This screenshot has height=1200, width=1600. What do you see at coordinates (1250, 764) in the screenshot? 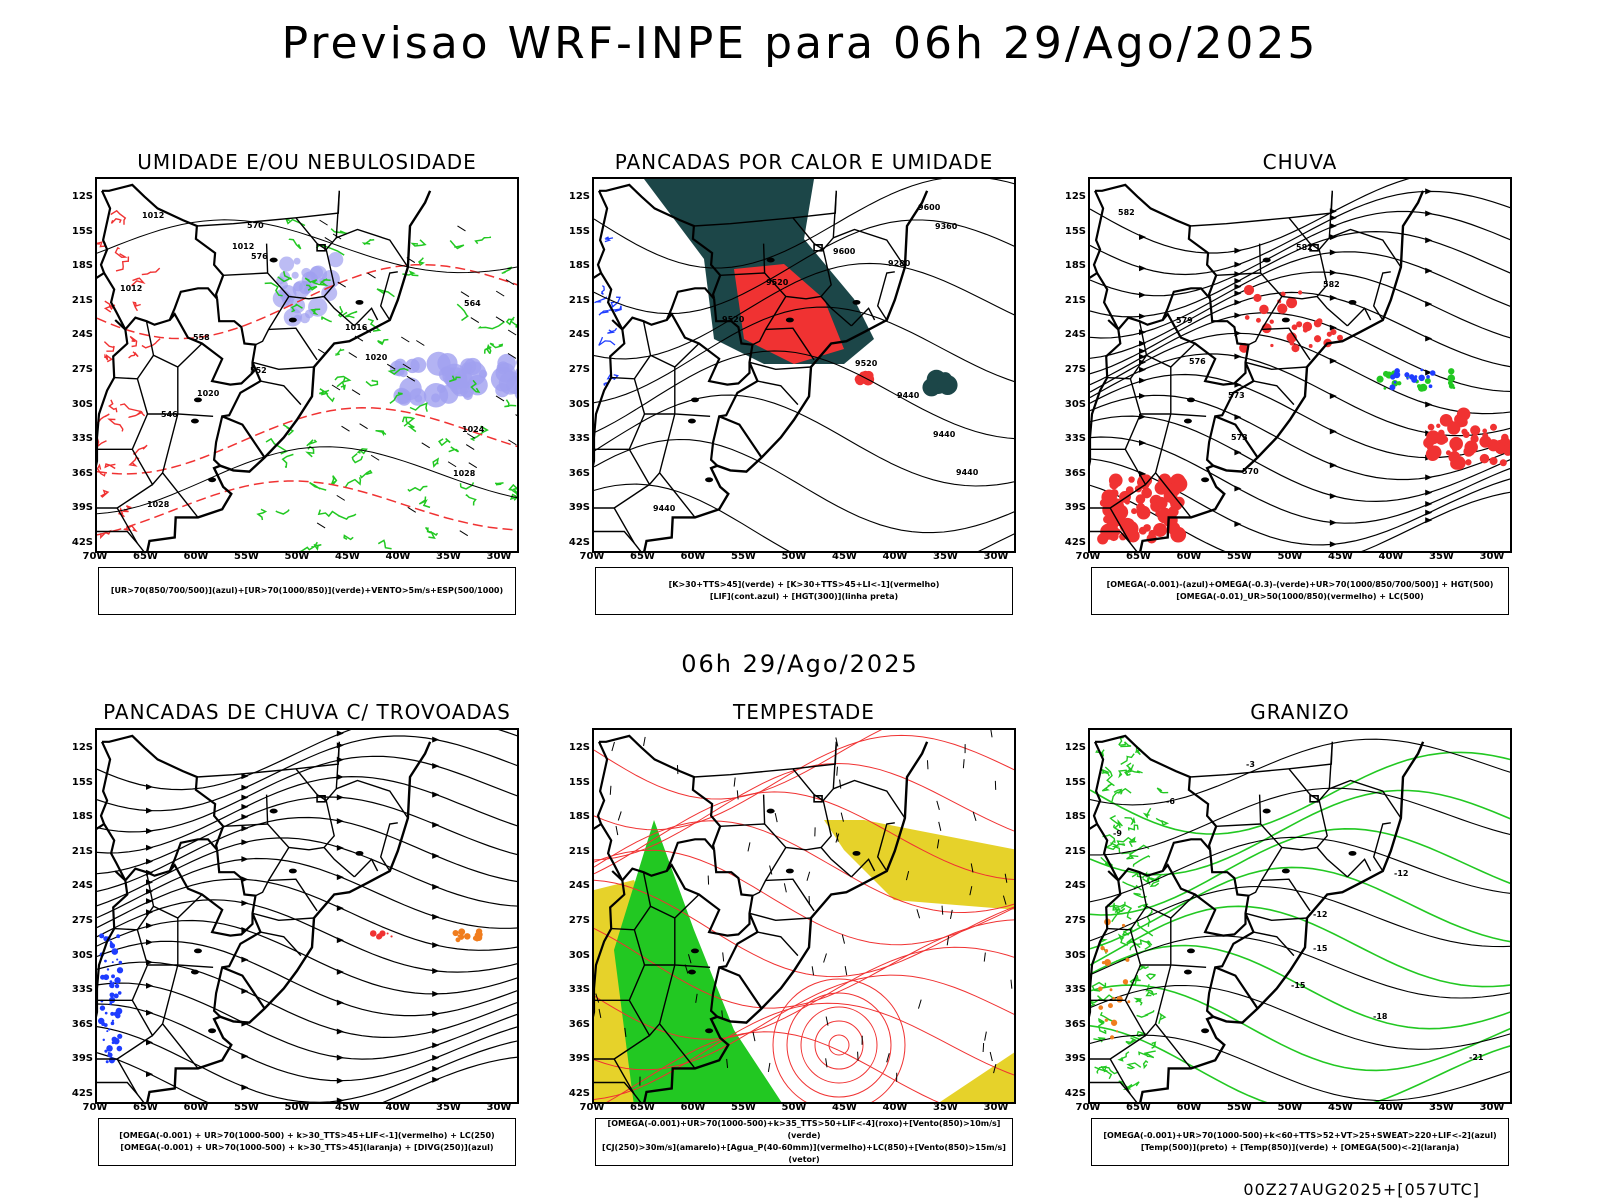
I see `contour-label: -3` at bounding box center [1250, 764].